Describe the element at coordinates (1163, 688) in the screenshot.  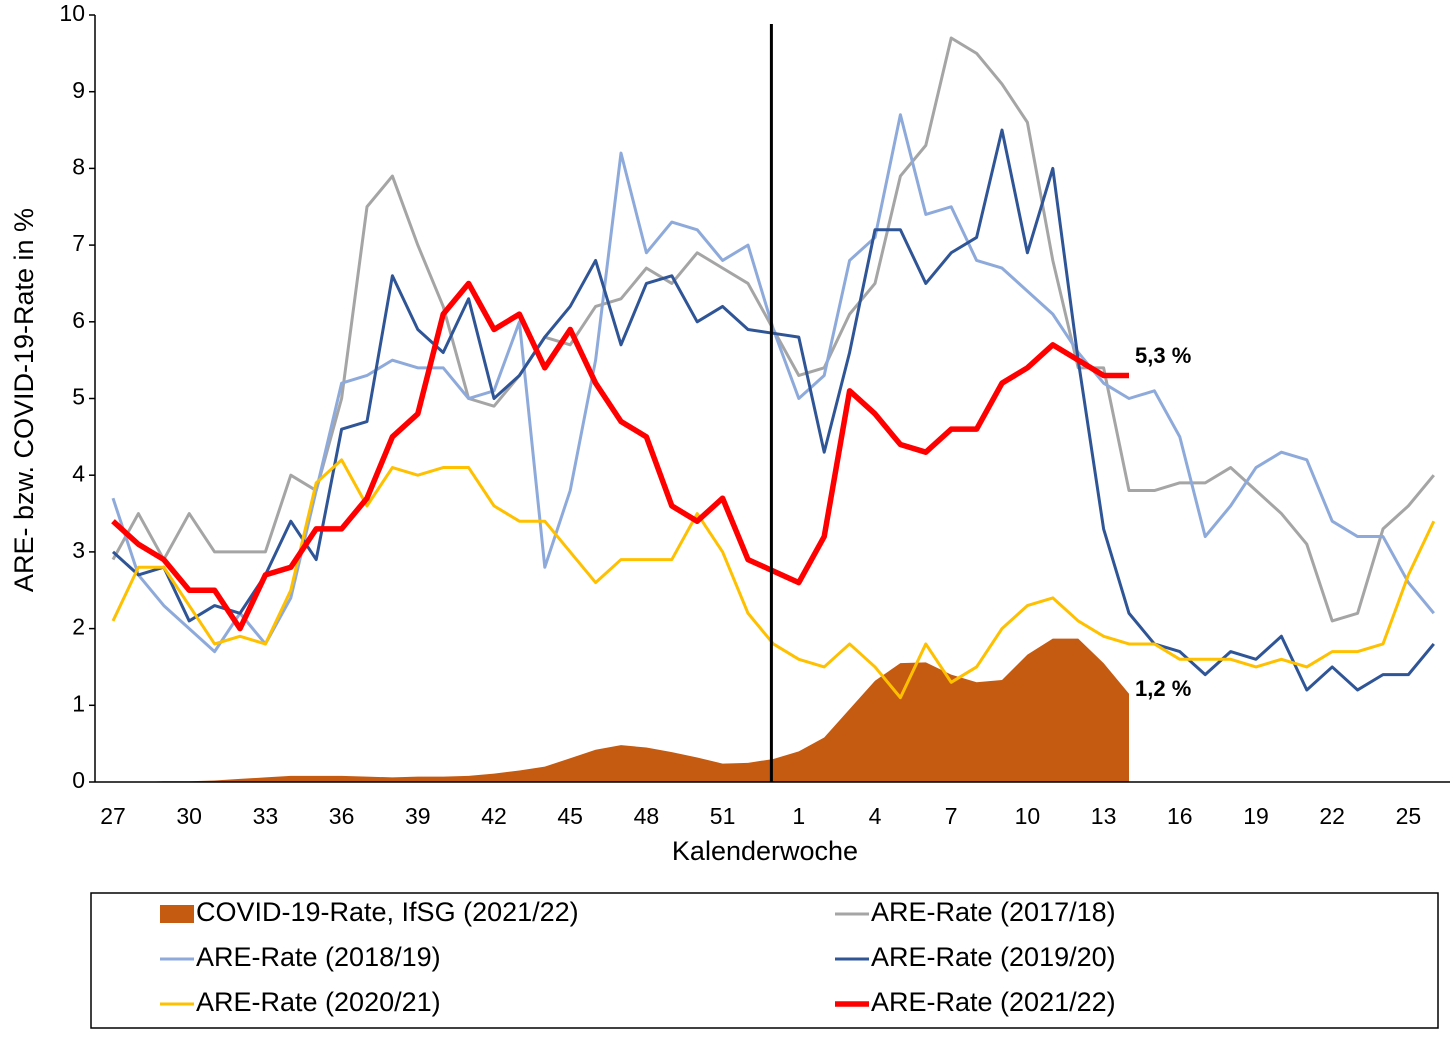
I see `annotation: 1,2 %` at that location.